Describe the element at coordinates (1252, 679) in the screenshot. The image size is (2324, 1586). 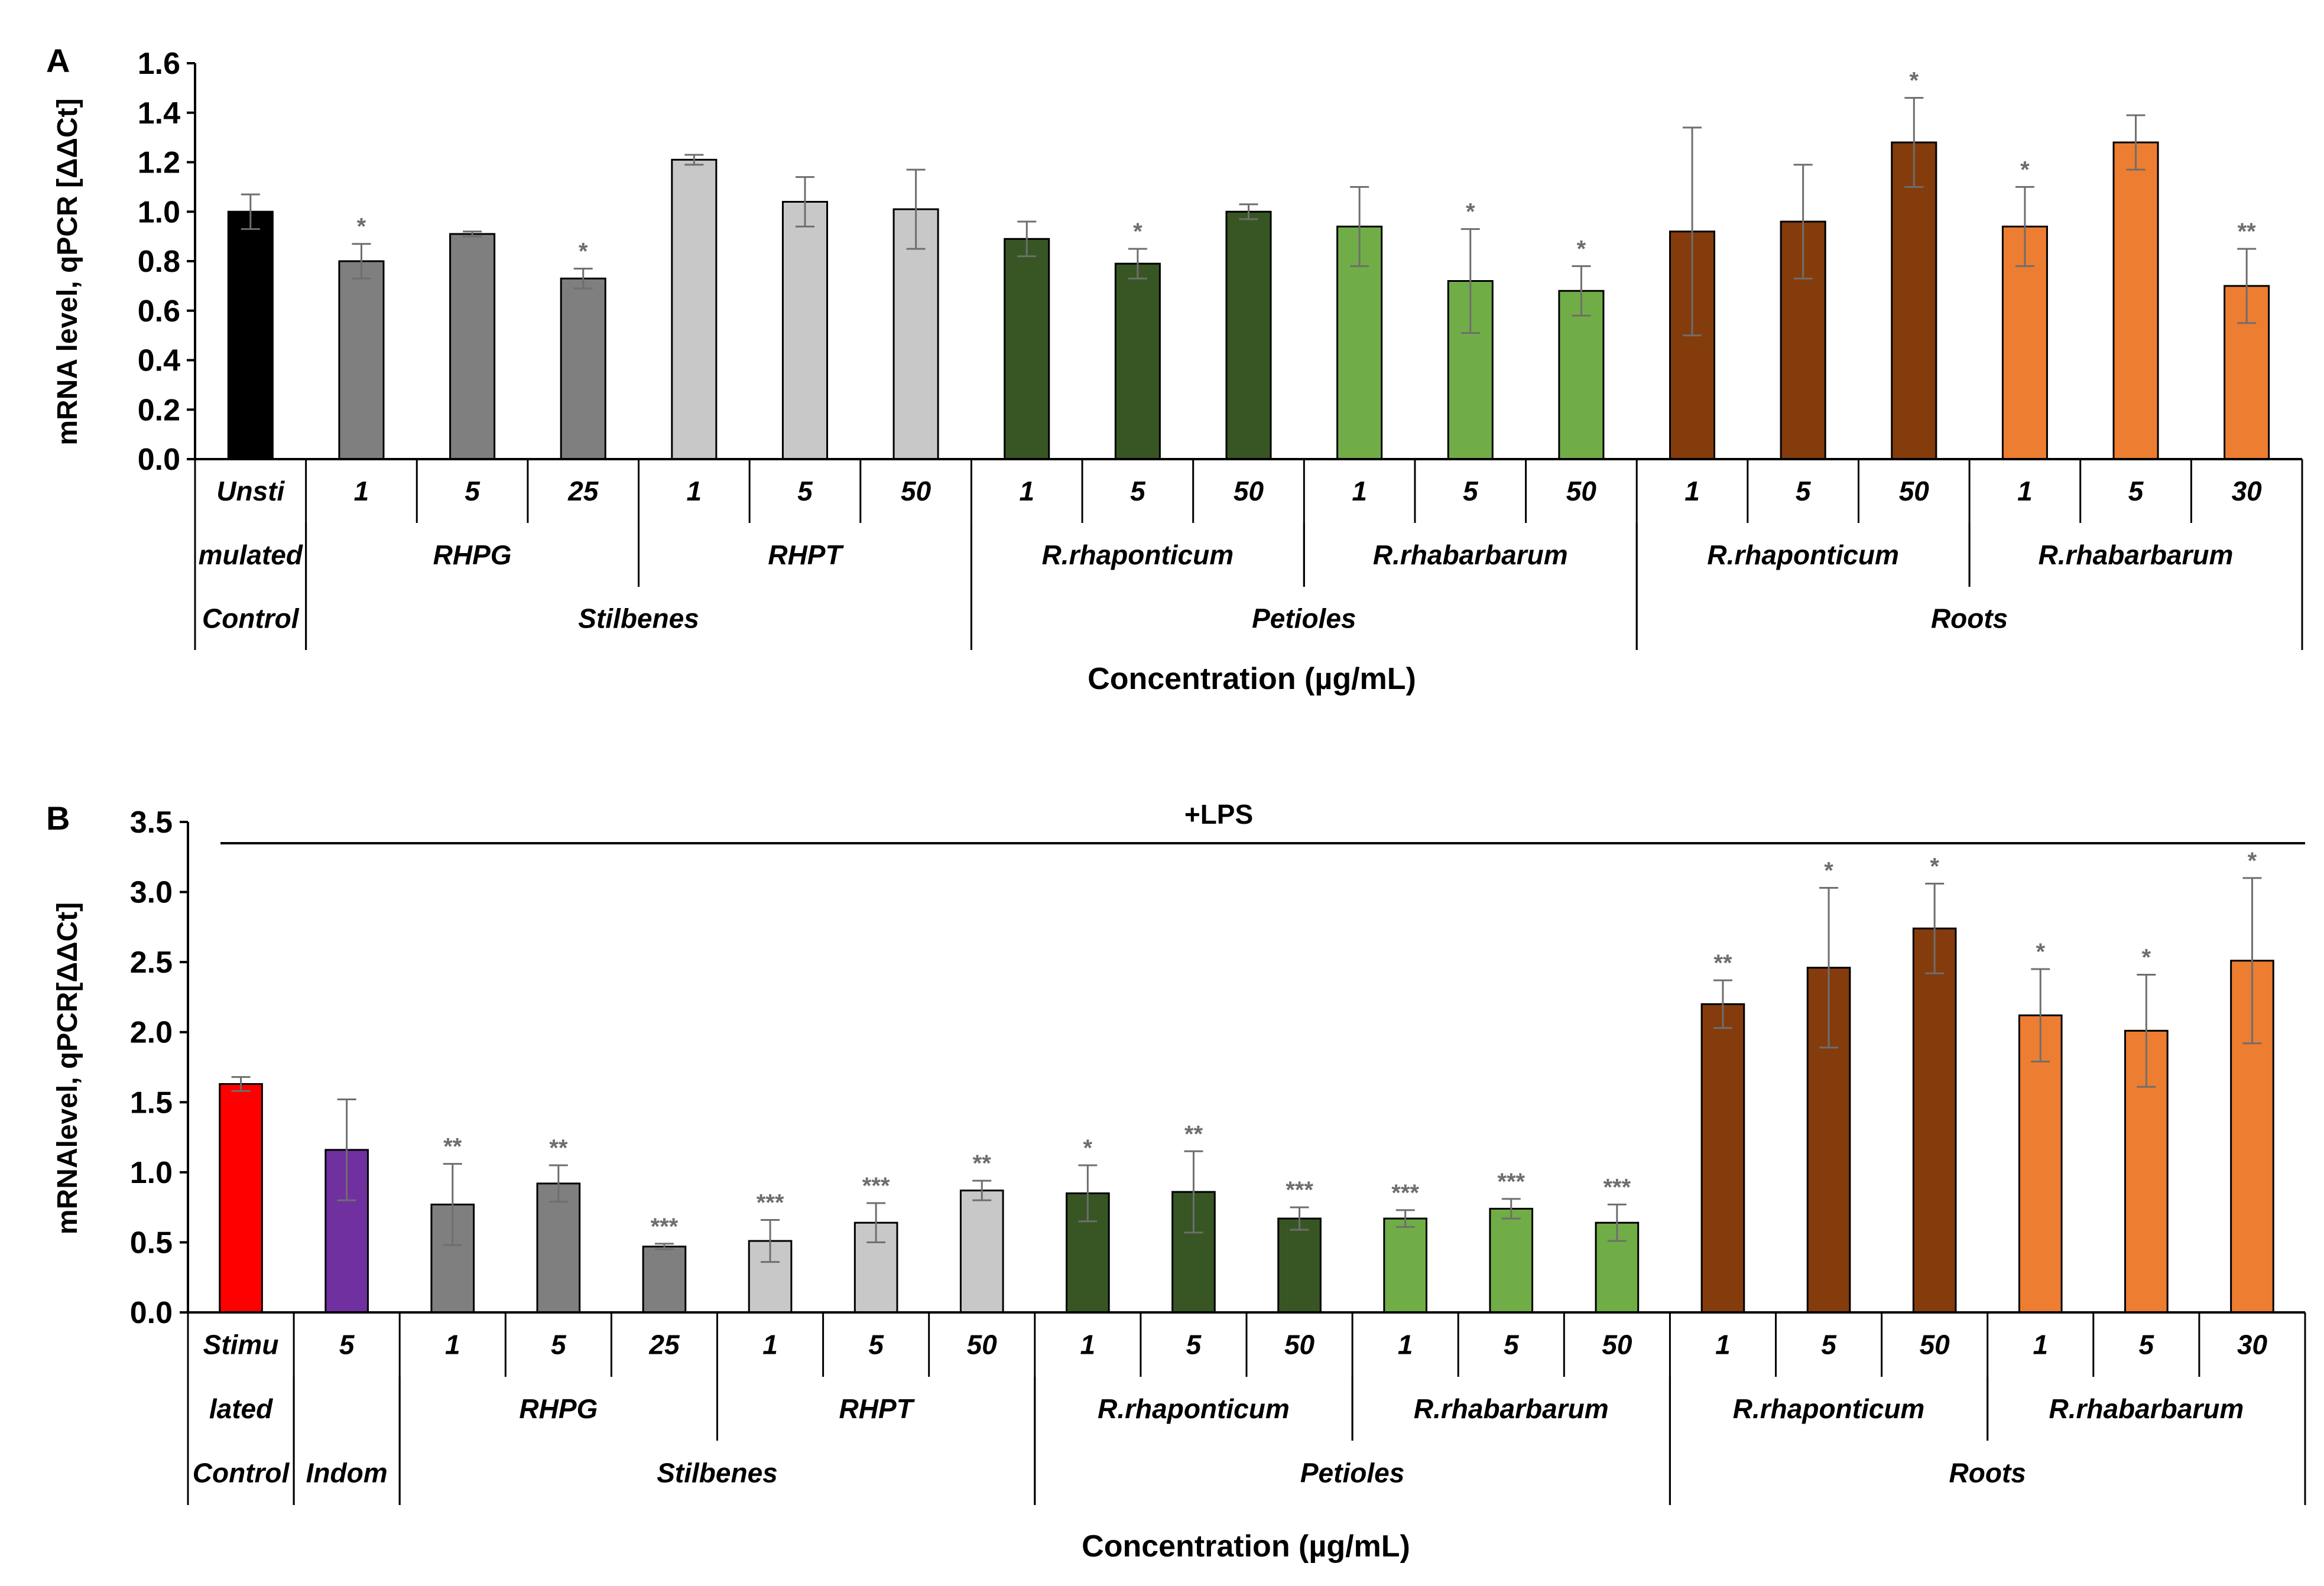
I see `panel-a-xlabel: Concentration (µg/mL)` at that location.